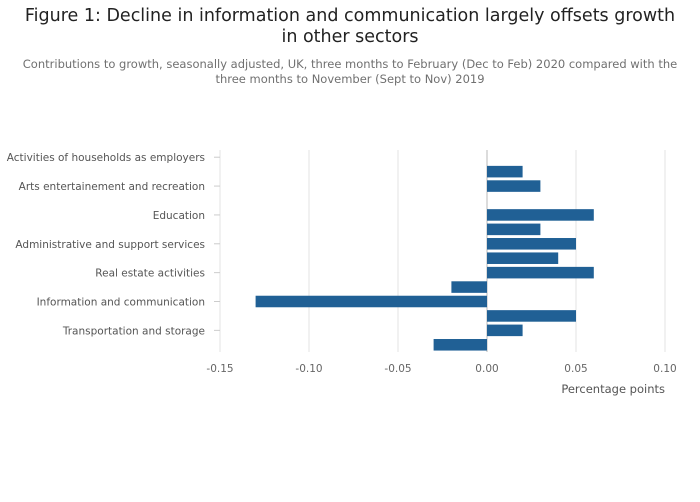 The width and height of the screenshot is (700, 502). What do you see at coordinates (613, 389) in the screenshot?
I see `x-axis-title: Percentage points` at bounding box center [613, 389].